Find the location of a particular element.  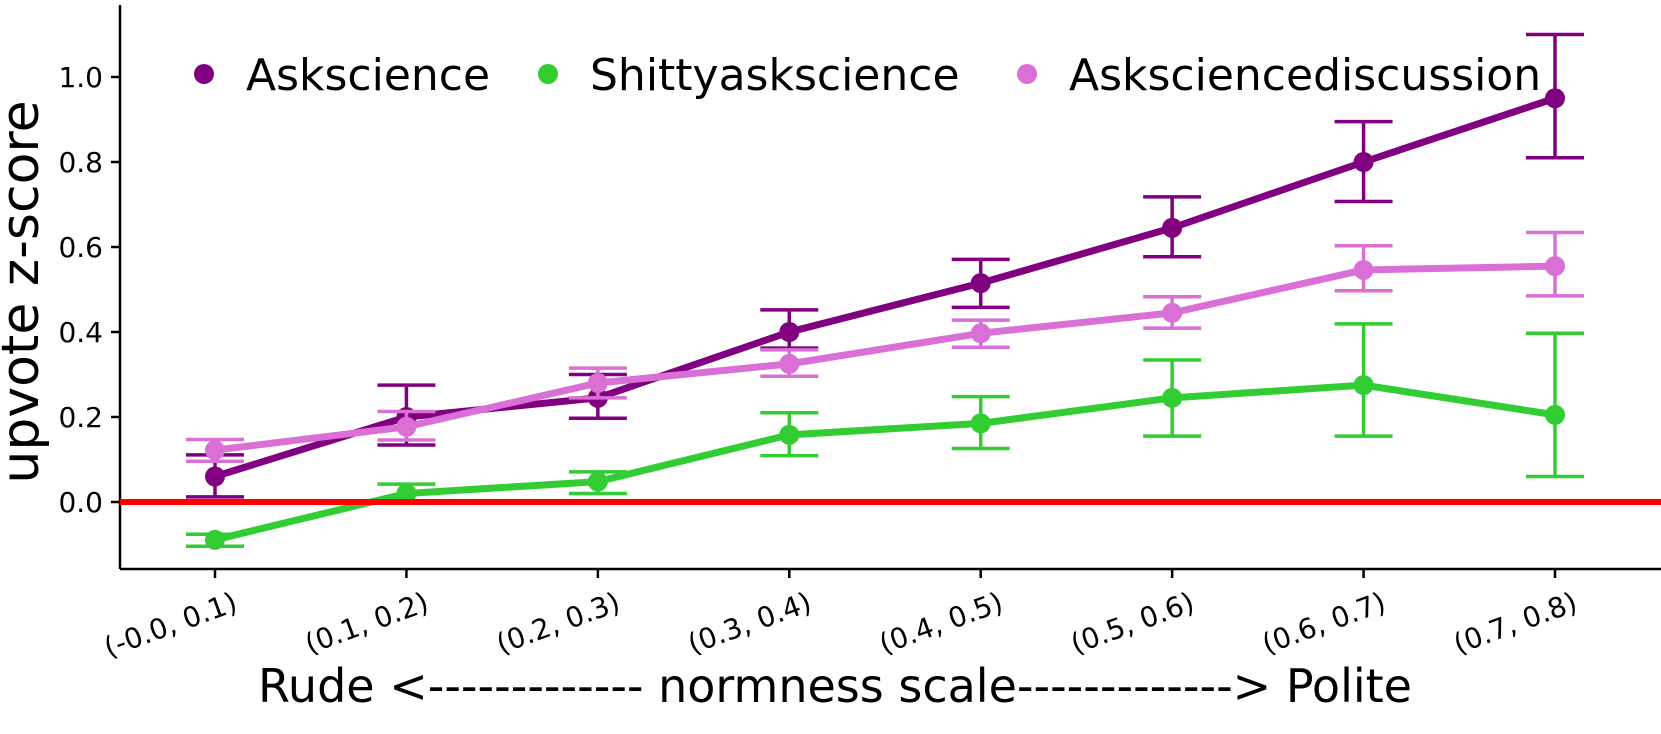

legend-item: Shittyaskscience is located at coordinates (749, 75).